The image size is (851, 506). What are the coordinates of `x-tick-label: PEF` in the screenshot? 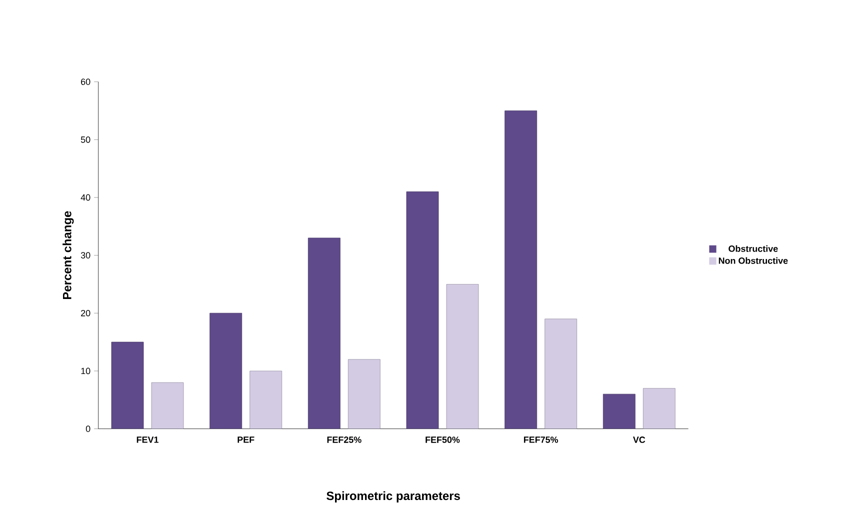 It's located at (246, 439).